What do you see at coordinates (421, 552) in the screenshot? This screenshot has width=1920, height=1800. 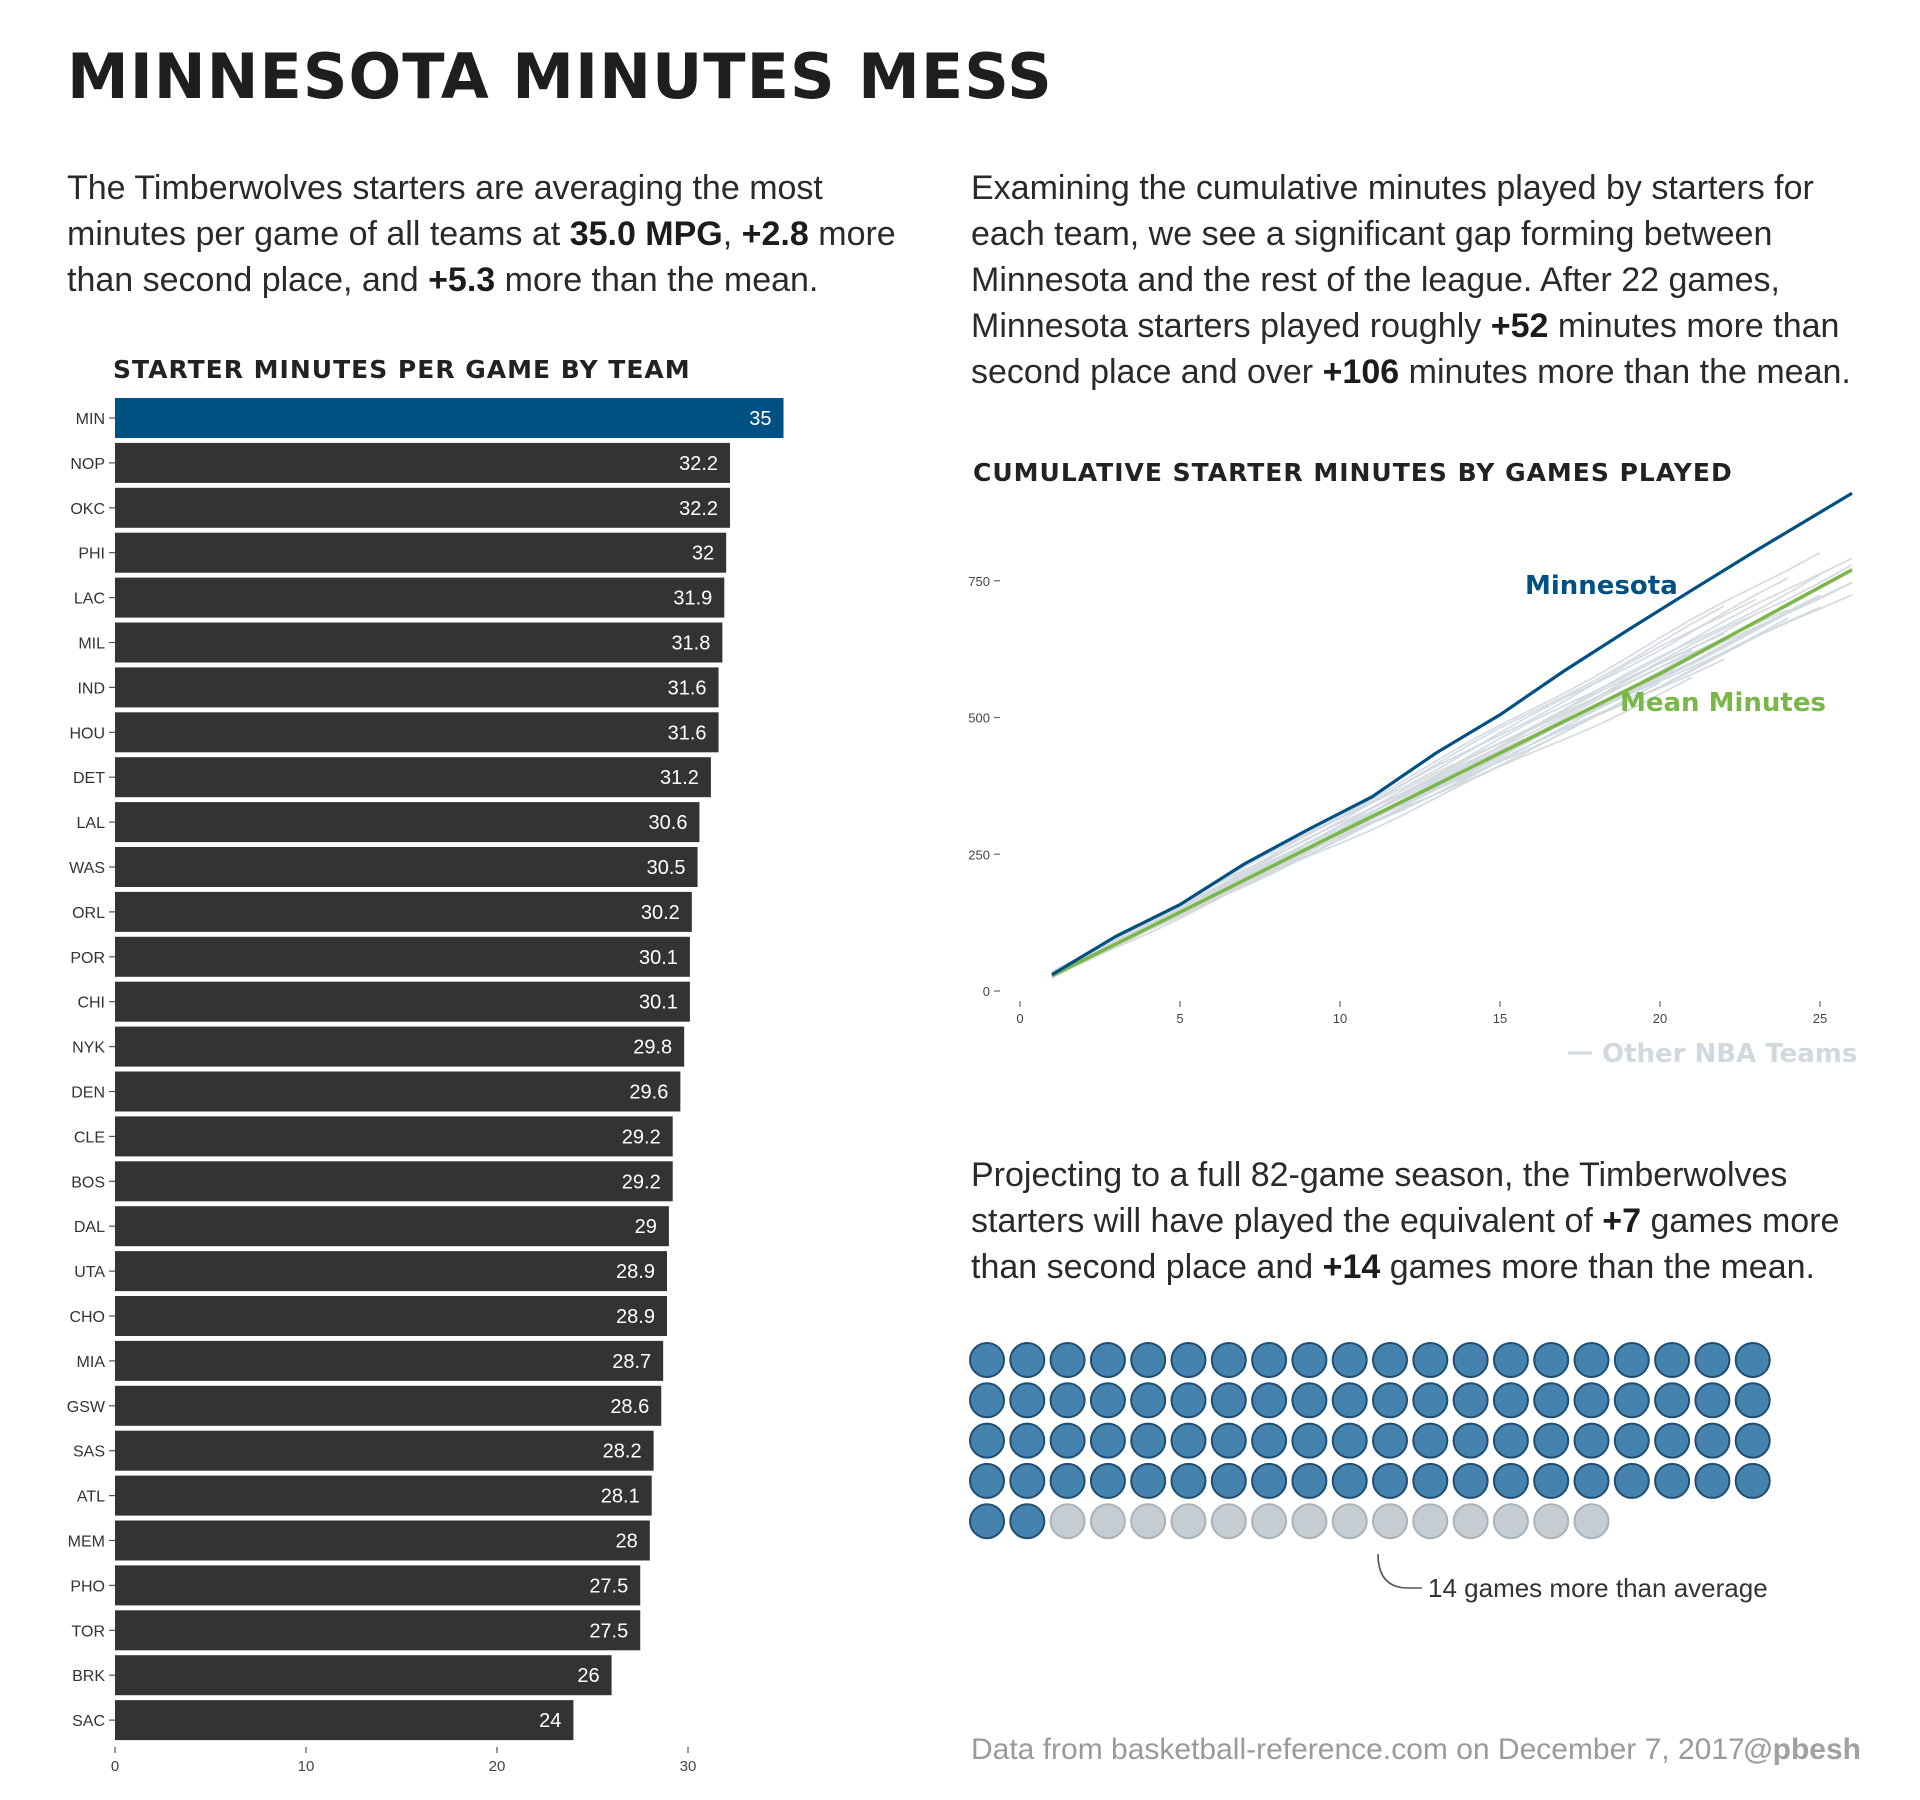 I see `bar-phi` at bounding box center [421, 552].